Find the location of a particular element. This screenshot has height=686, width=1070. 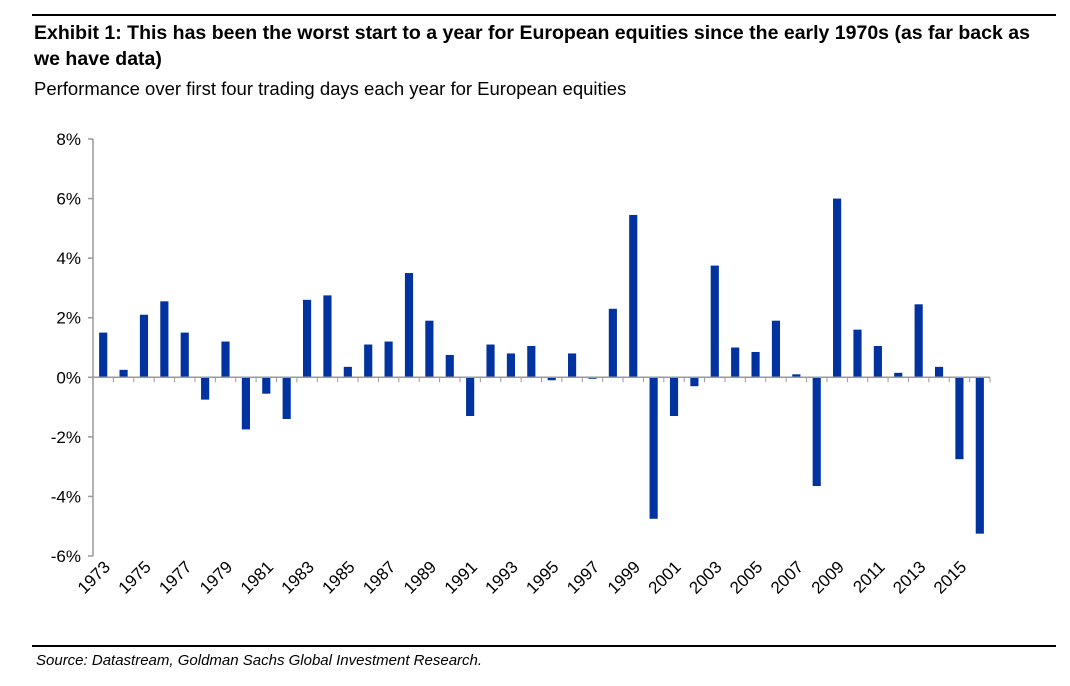

x-tick-label: 1983 is located at coordinates (298, 577).